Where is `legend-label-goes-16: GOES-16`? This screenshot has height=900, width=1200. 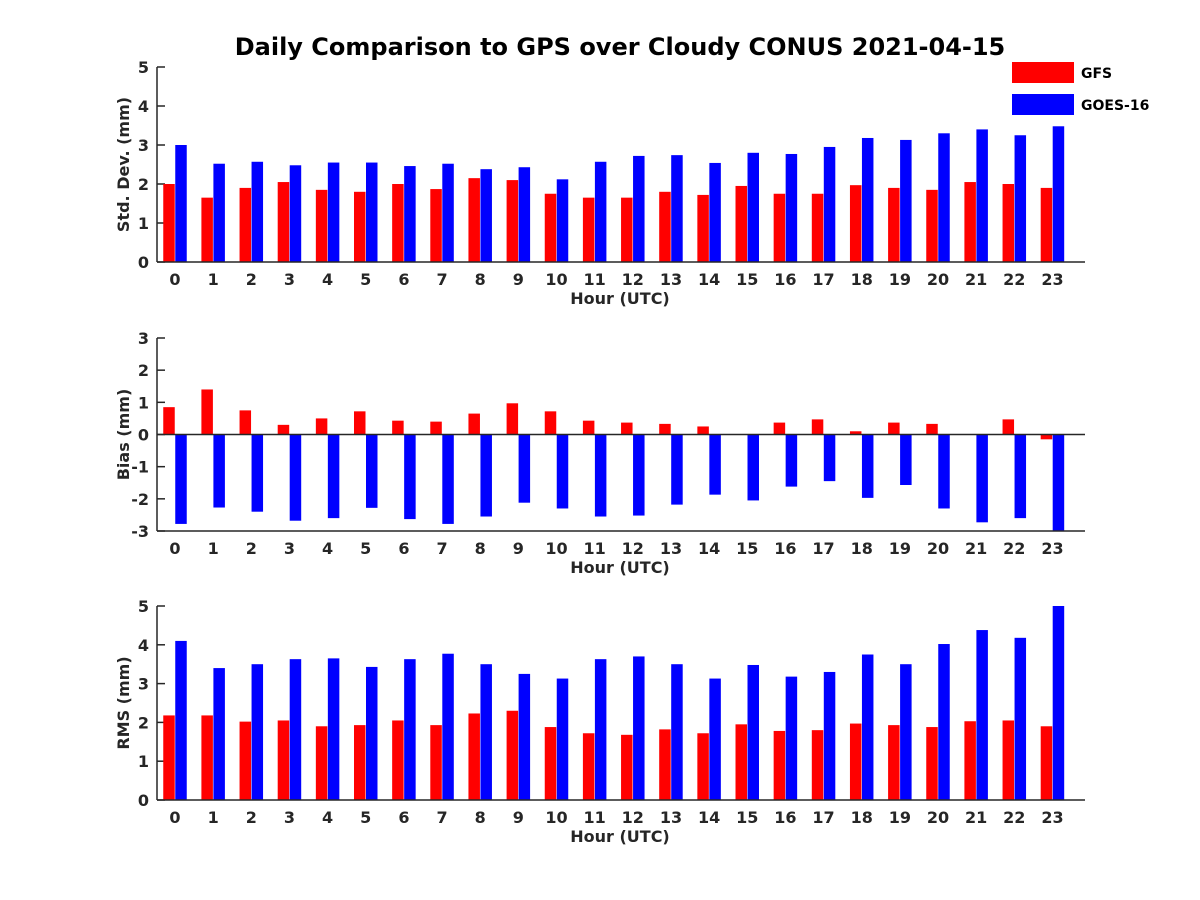 legend-label-goes-16: GOES-16 is located at coordinates (1115, 106).